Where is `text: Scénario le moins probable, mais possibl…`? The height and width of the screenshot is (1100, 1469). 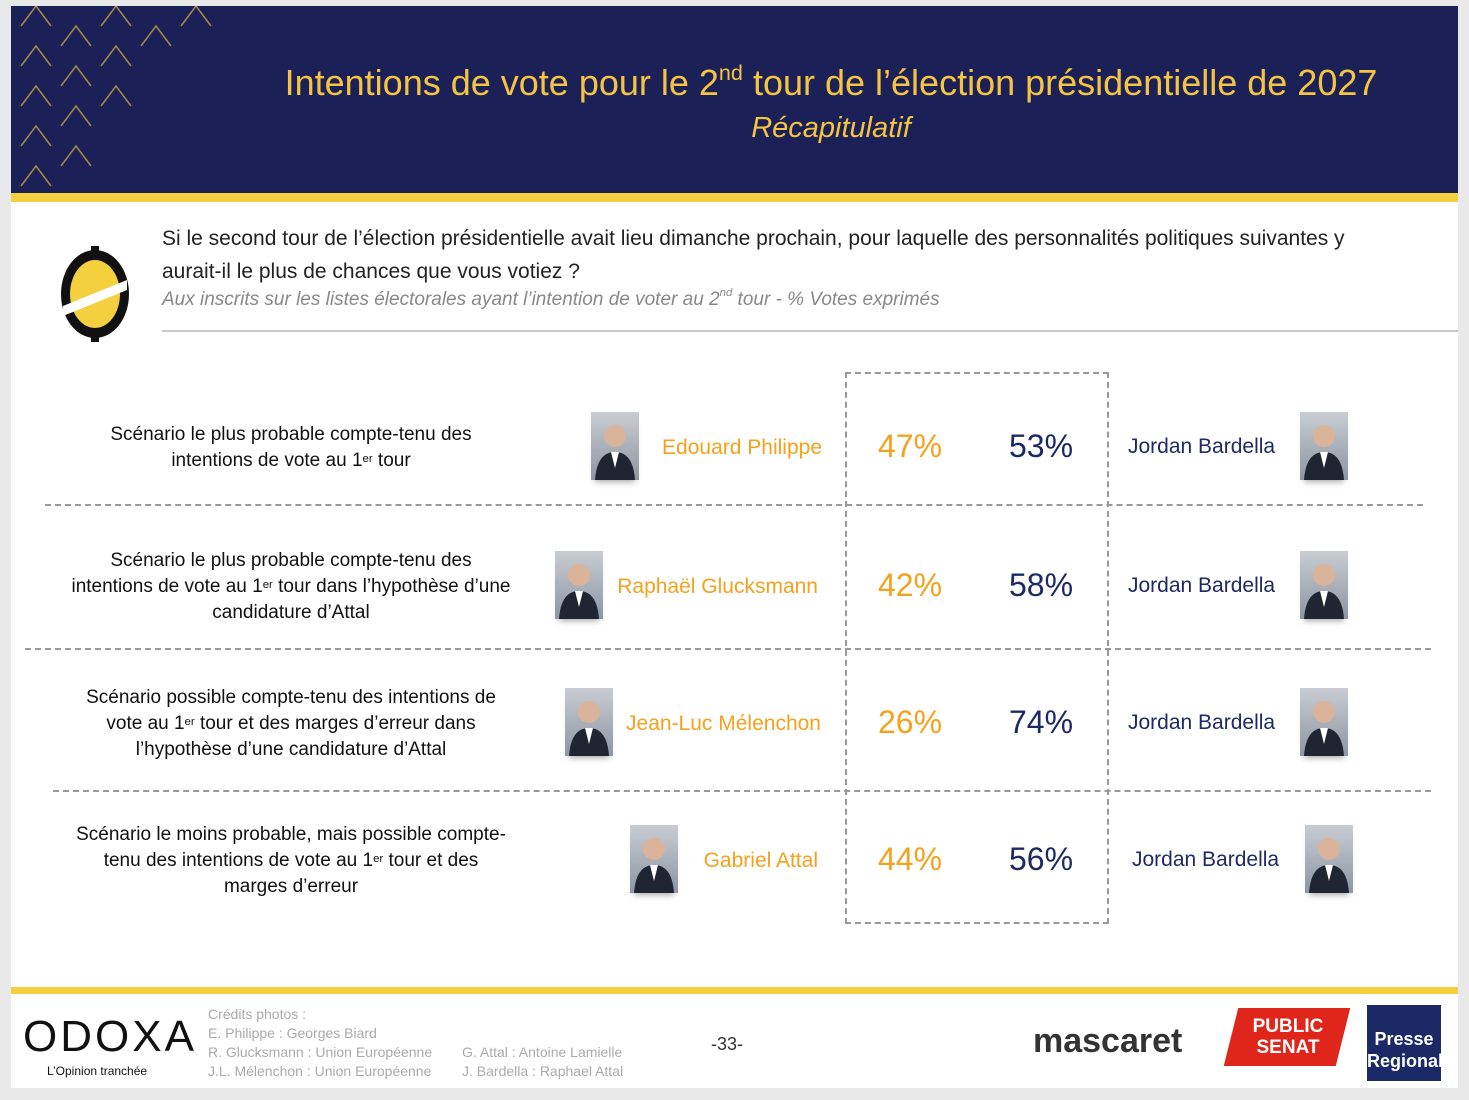 text: Scénario le moins probable, mais possibl… is located at coordinates (291, 847).